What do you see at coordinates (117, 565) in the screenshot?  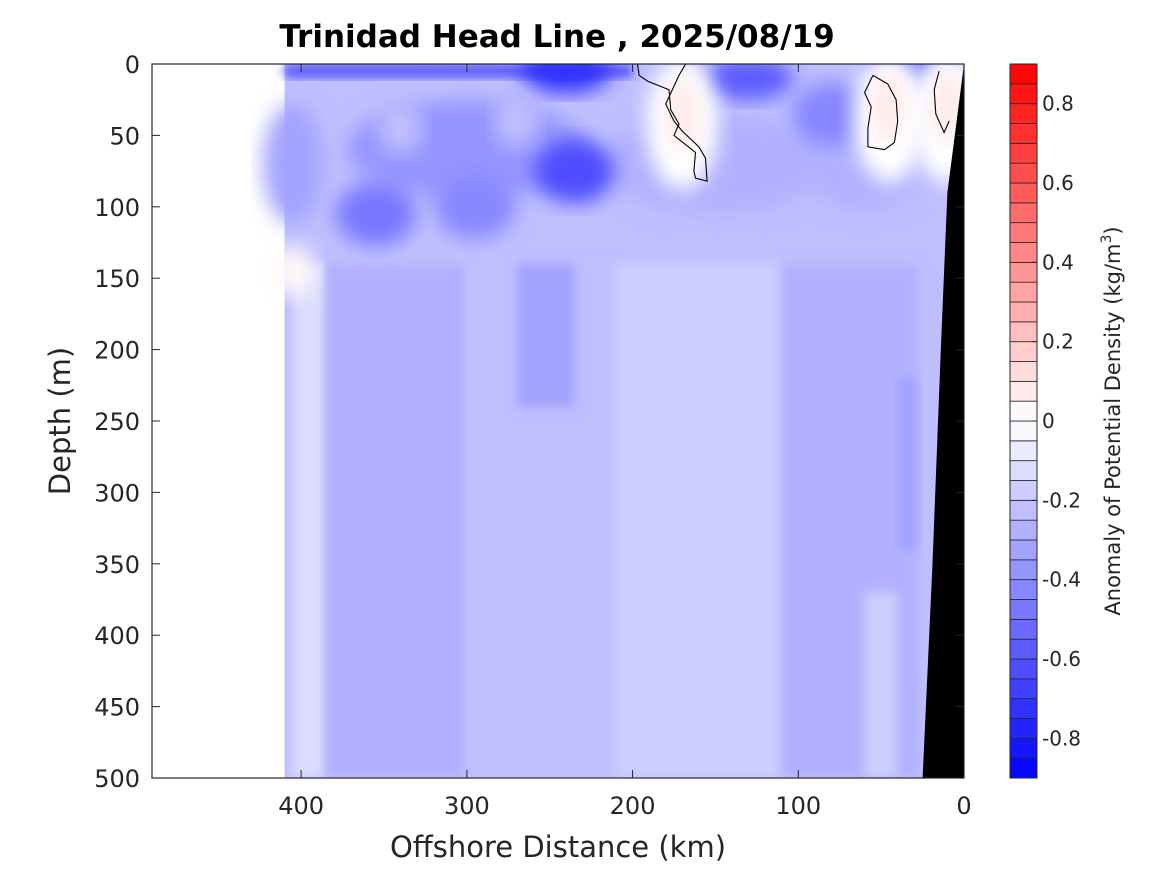 I see `y-tick-label: 350` at bounding box center [117, 565].